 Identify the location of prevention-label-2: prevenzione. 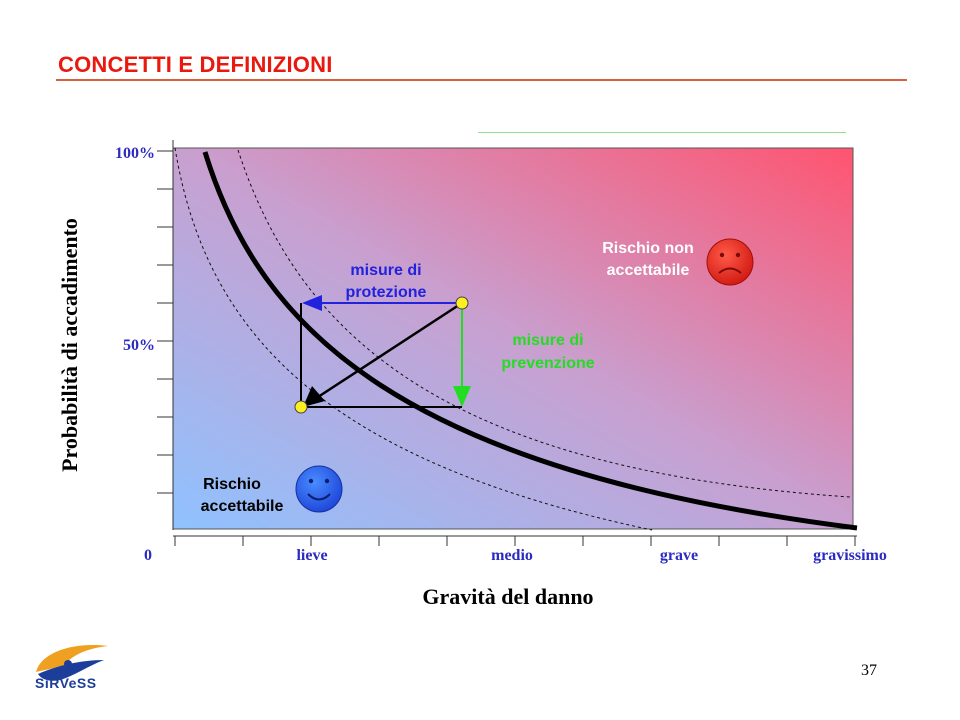
(547, 363).